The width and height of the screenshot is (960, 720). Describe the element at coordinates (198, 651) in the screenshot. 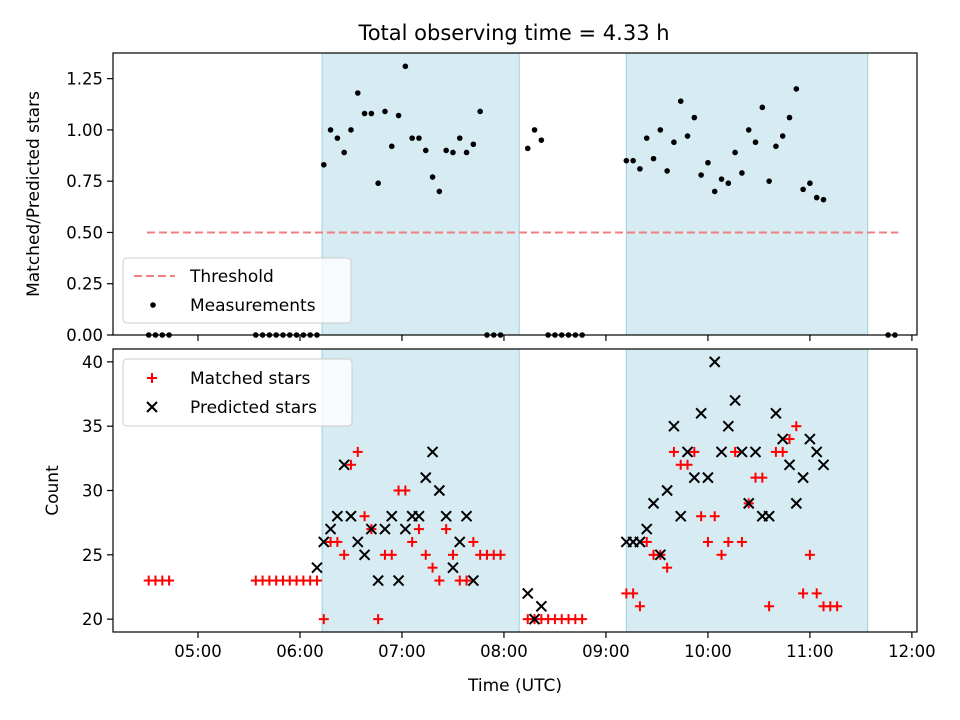

I see `x-tick-label: 05:00` at that location.